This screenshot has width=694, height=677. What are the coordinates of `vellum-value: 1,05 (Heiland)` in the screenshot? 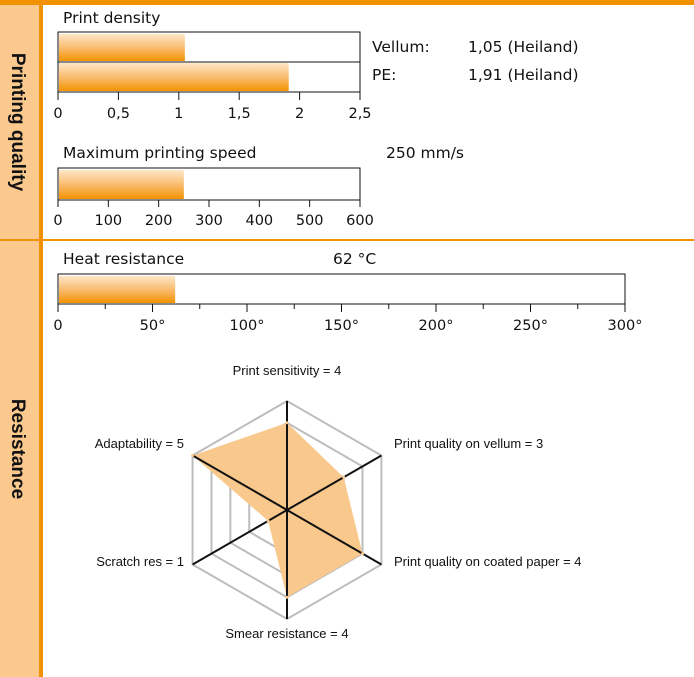 It's located at (523, 47).